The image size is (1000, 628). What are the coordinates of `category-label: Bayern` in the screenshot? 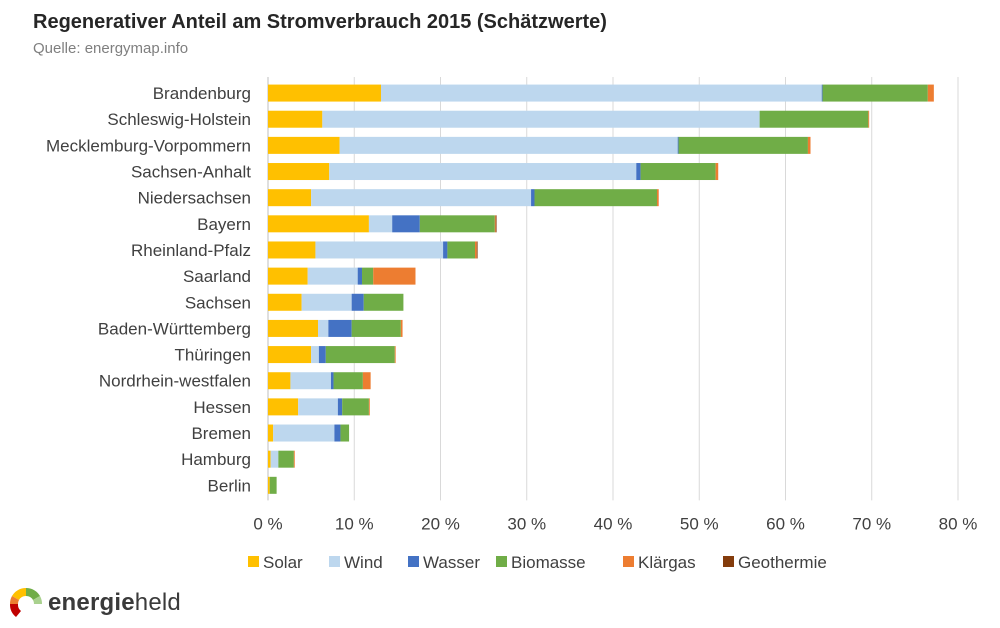 It's located at (224, 224).